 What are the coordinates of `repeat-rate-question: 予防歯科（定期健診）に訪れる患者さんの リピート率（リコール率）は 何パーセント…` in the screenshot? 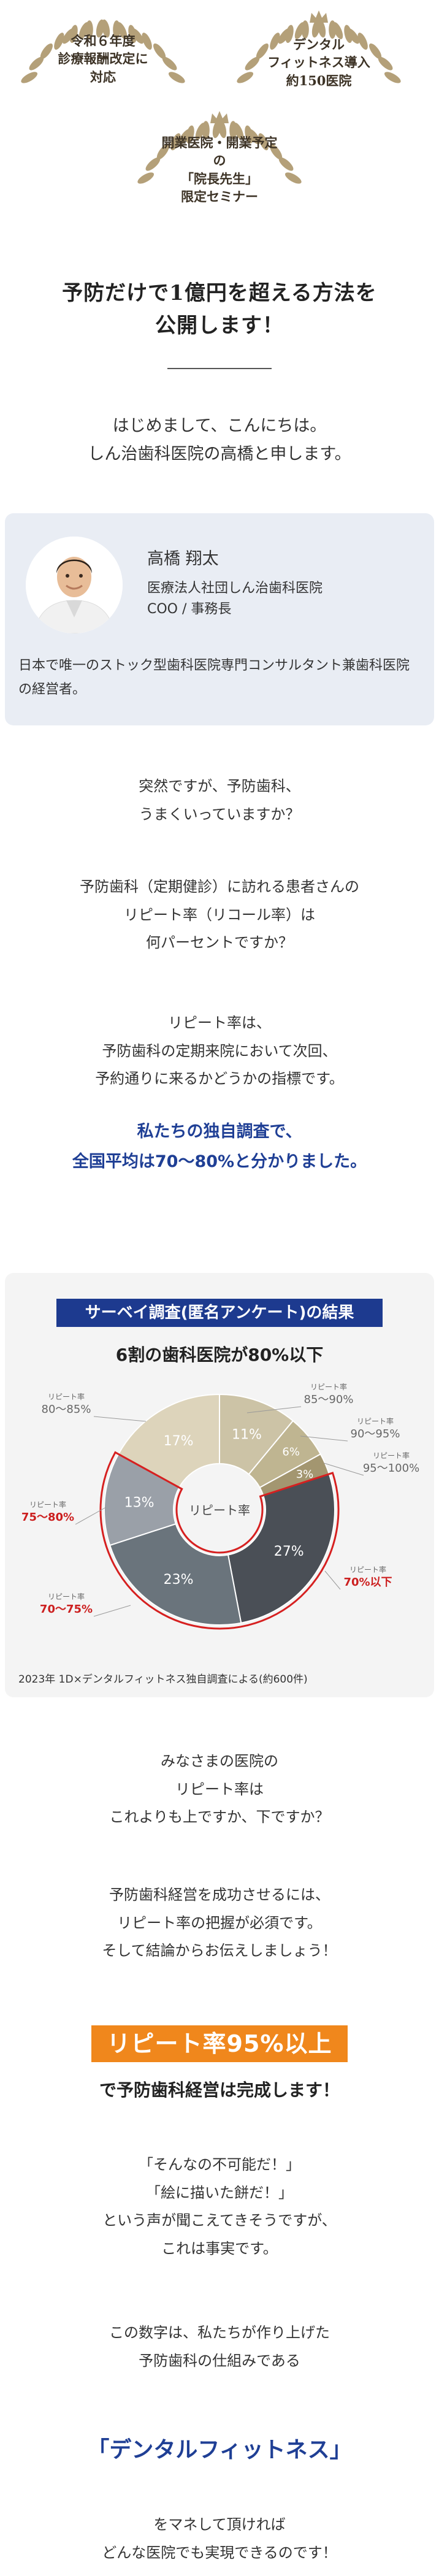 It's located at (219, 915).